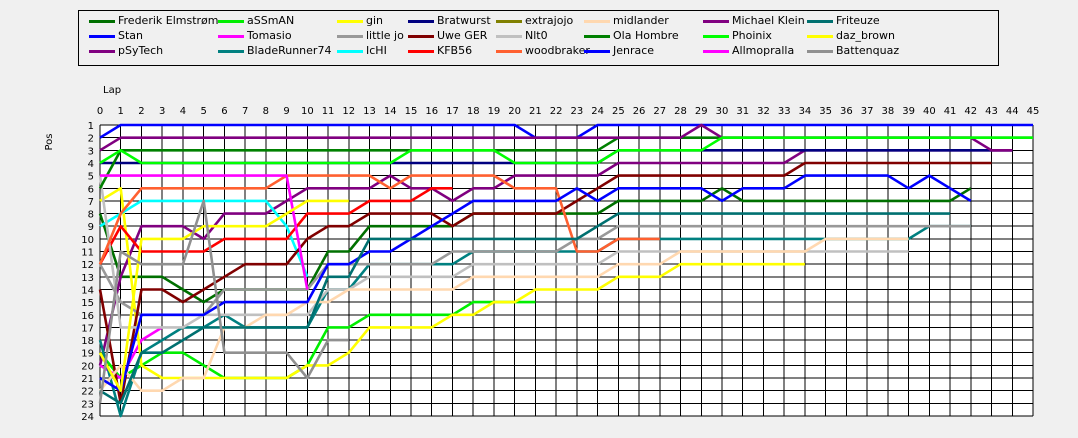 This screenshot has width=1078, height=438. What do you see at coordinates (462, 35) in the screenshot?
I see `legend-label: Uwe GER` at bounding box center [462, 35].